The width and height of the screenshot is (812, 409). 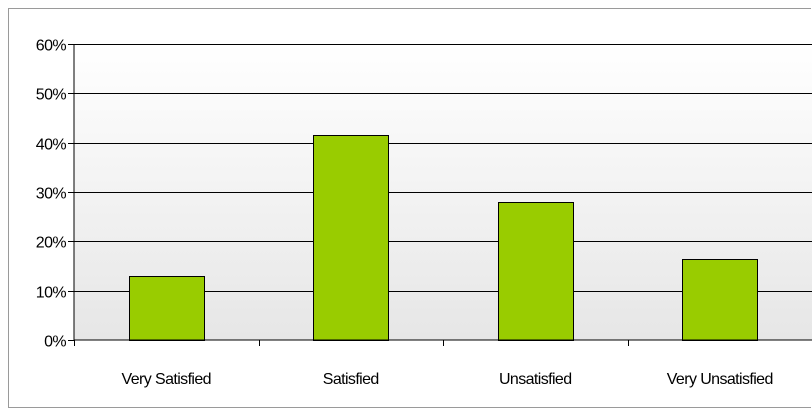 I want to click on y-tick-label: 40%, so click(x=51, y=145).